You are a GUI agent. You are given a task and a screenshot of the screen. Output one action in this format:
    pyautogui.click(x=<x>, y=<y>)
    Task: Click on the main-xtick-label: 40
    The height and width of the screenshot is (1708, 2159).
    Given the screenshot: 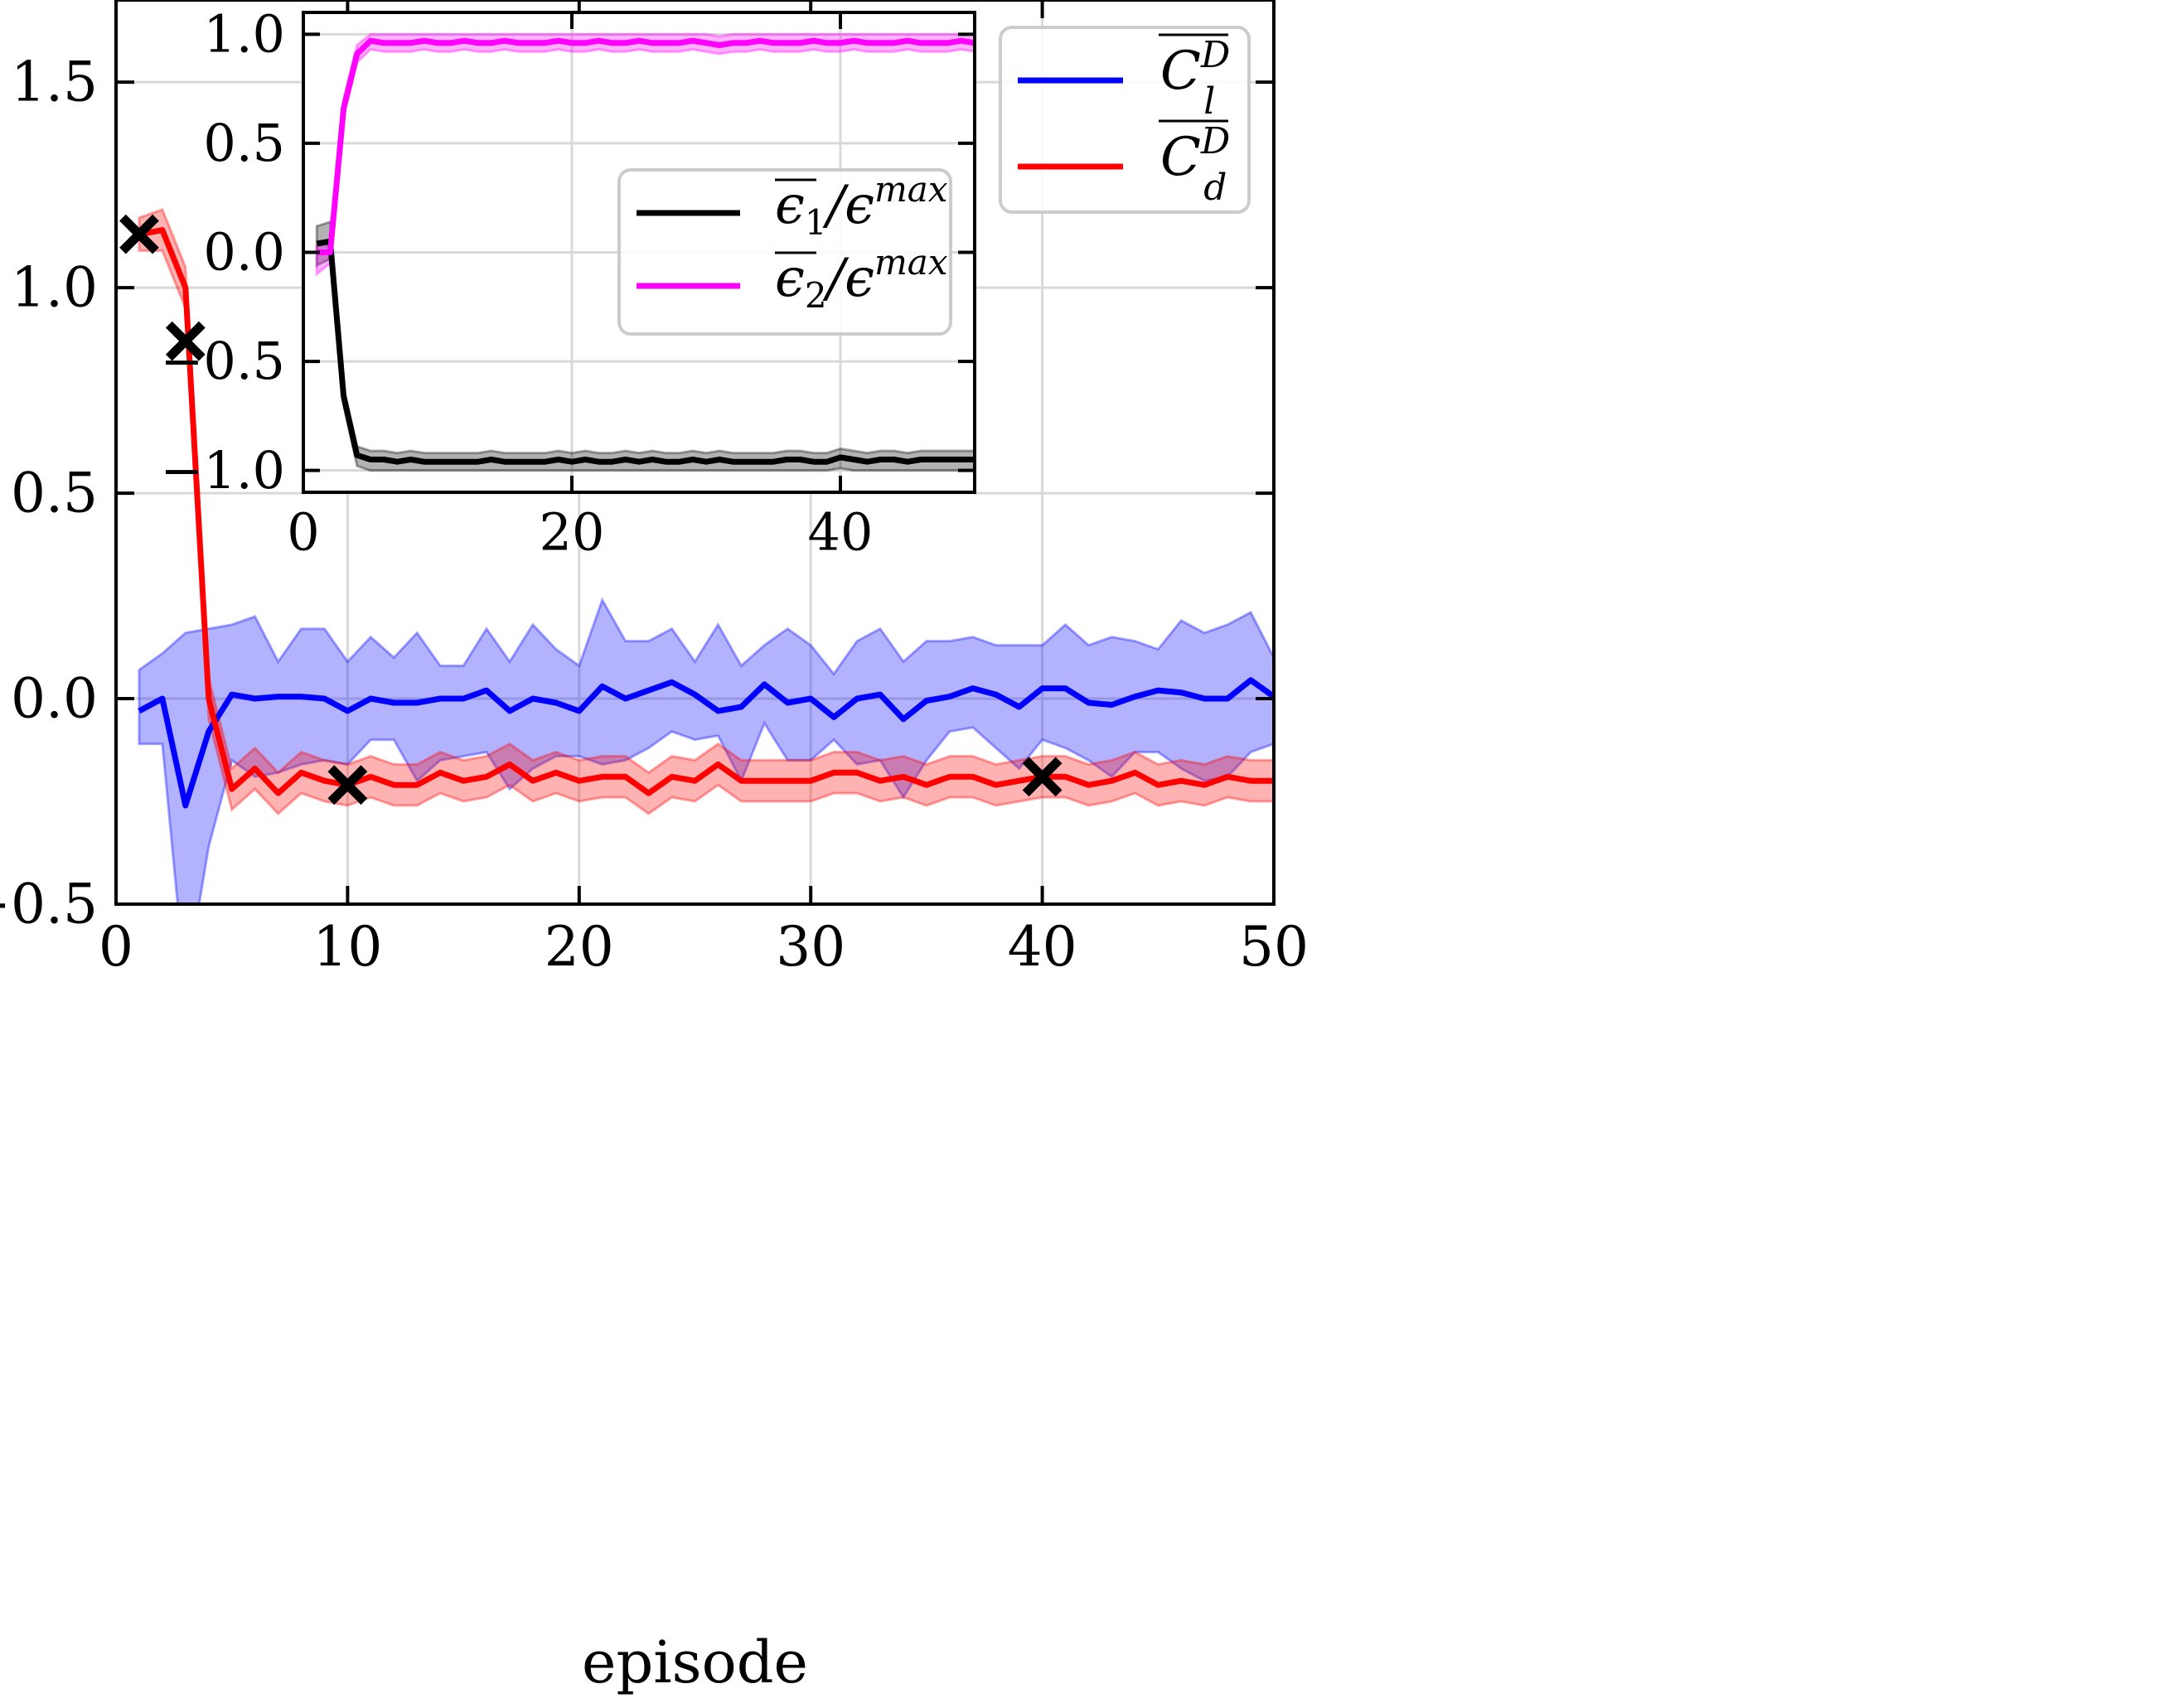 What is the action you would take?
    pyautogui.click(x=1042, y=947)
    